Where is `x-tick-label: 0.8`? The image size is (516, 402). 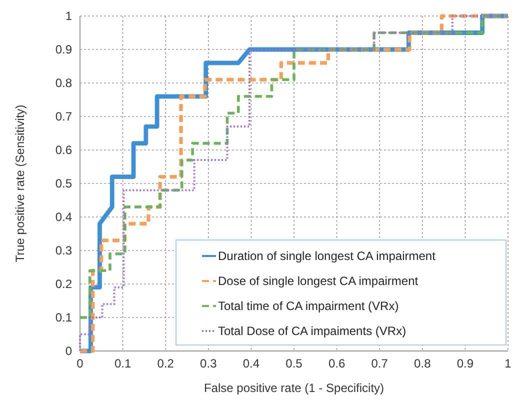 x-tick-label: 0.8 is located at coordinates (423, 363).